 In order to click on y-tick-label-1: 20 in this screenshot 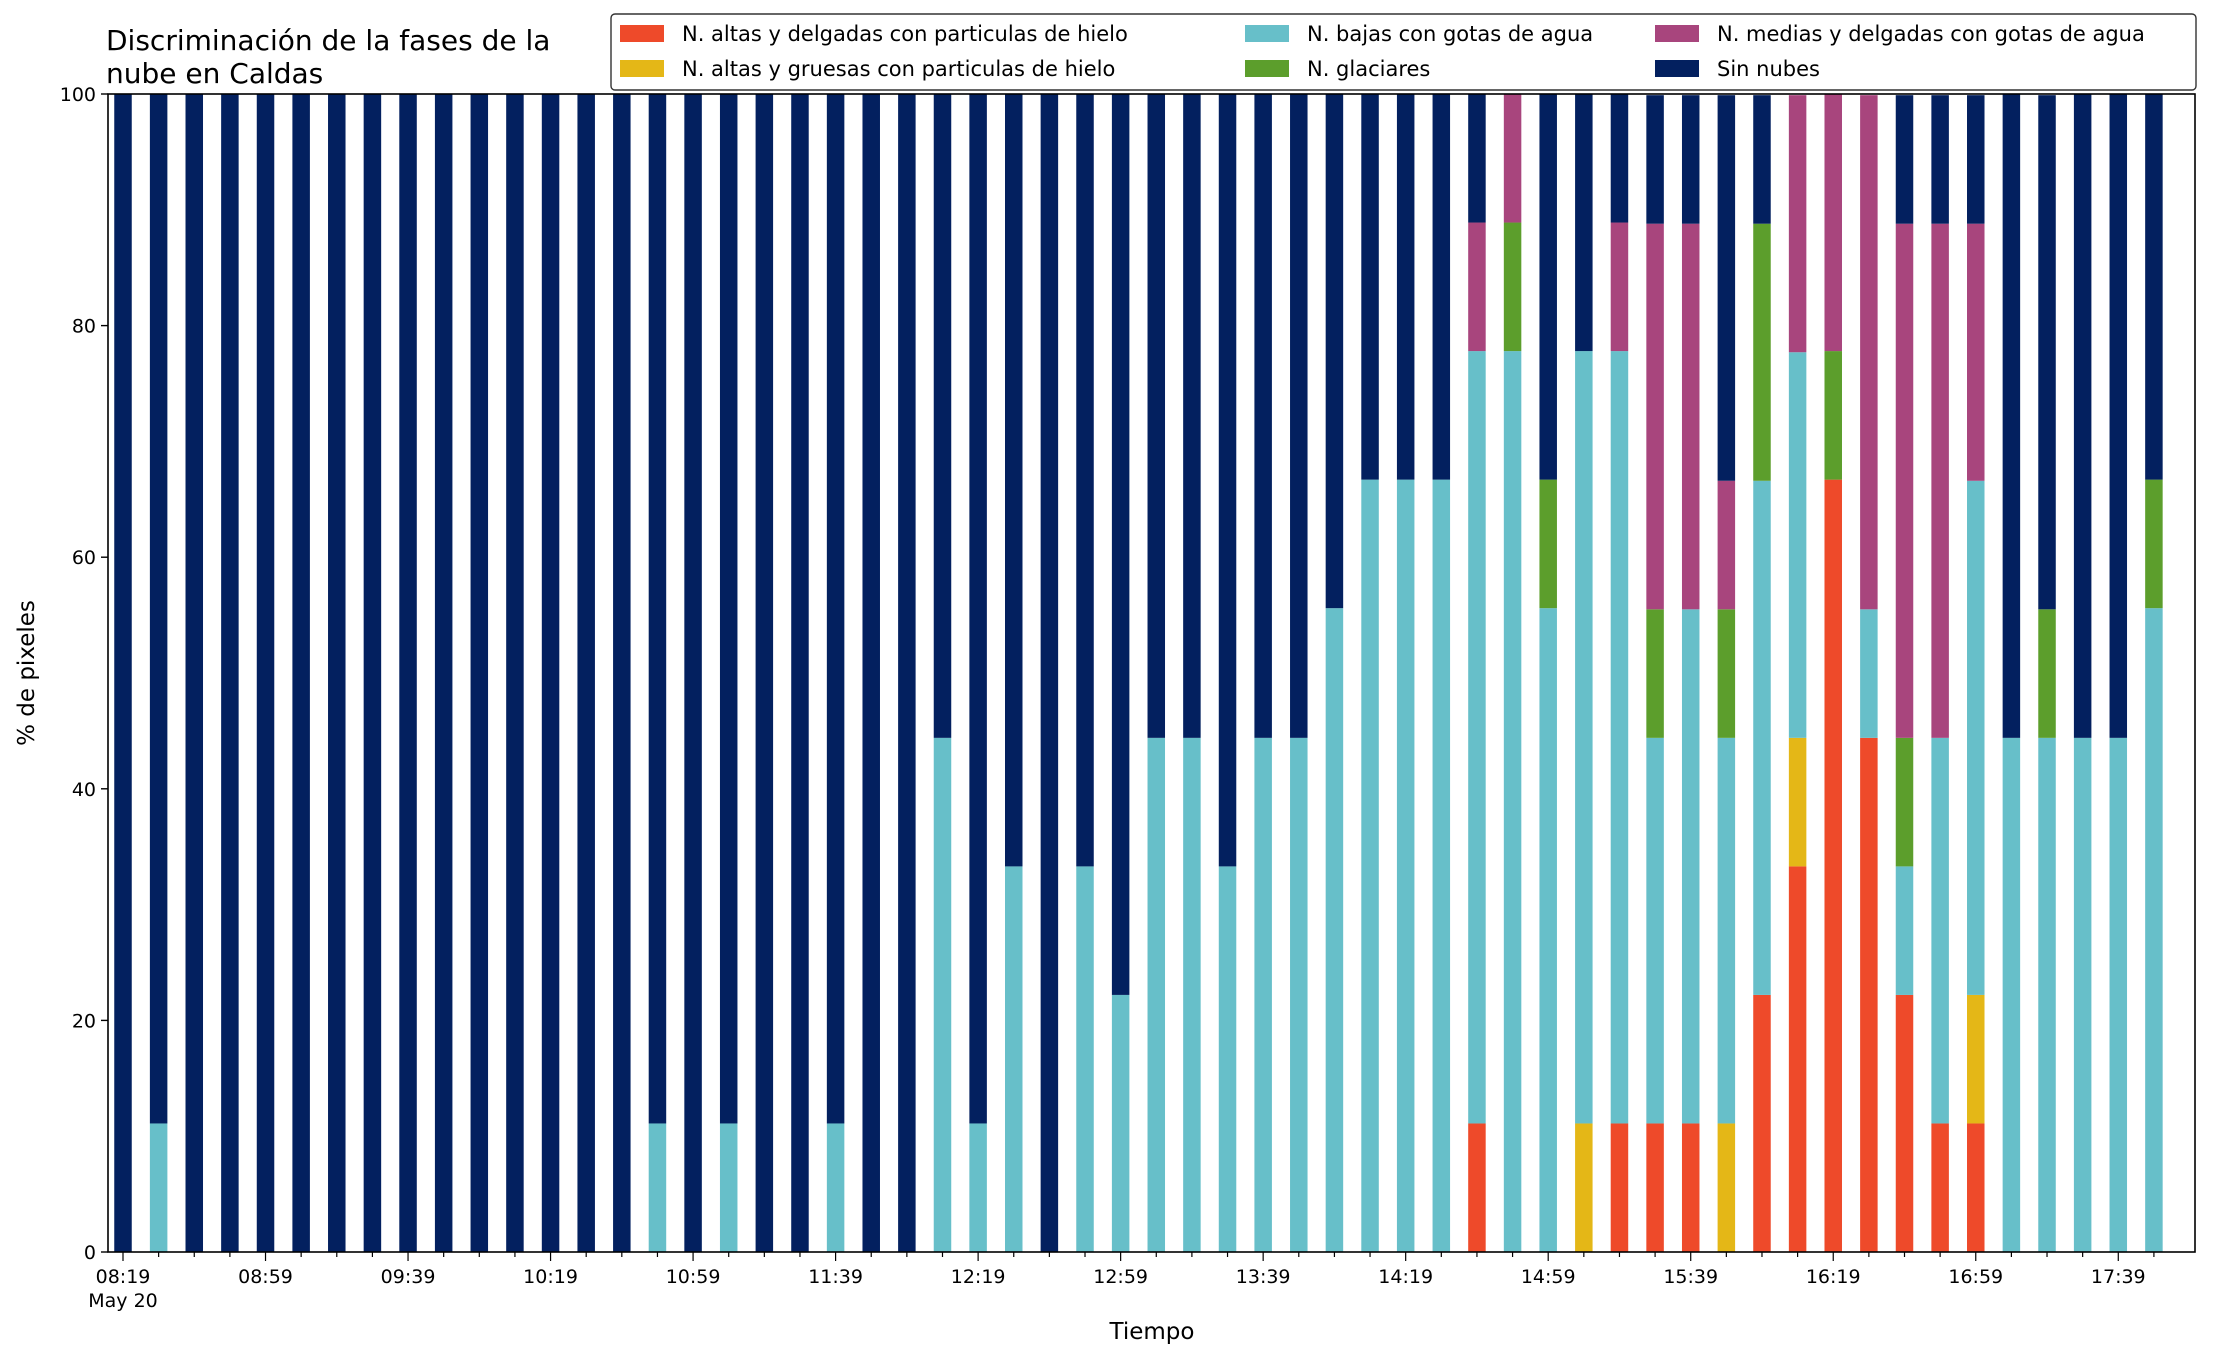, I will do `click(84, 1021)`.